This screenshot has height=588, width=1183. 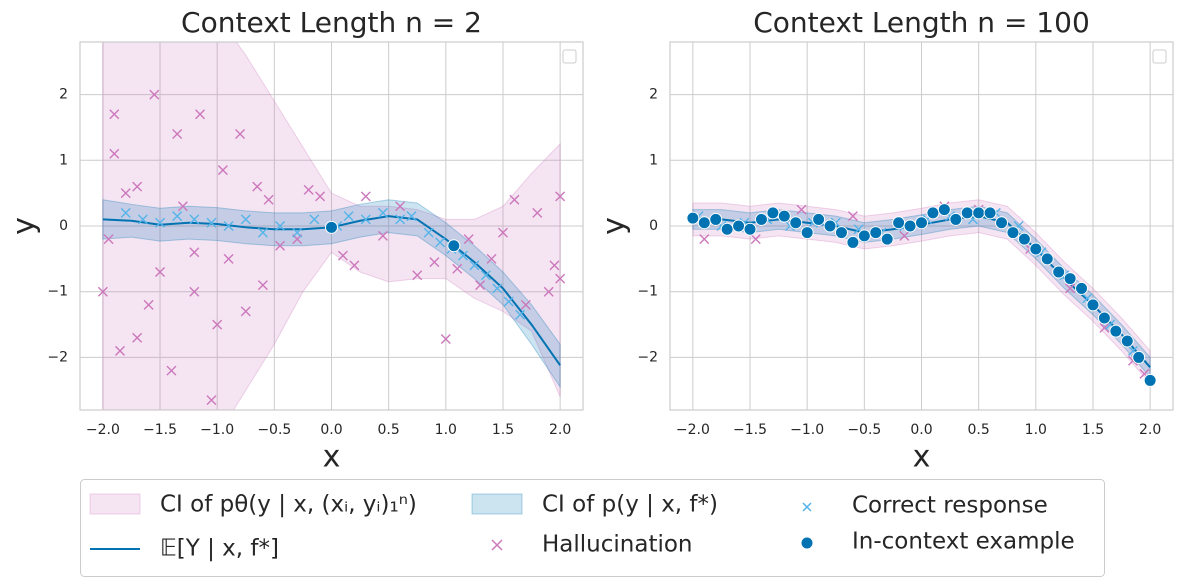 What do you see at coordinates (63, 95) in the screenshot?
I see `y-tick-label: 2` at bounding box center [63, 95].